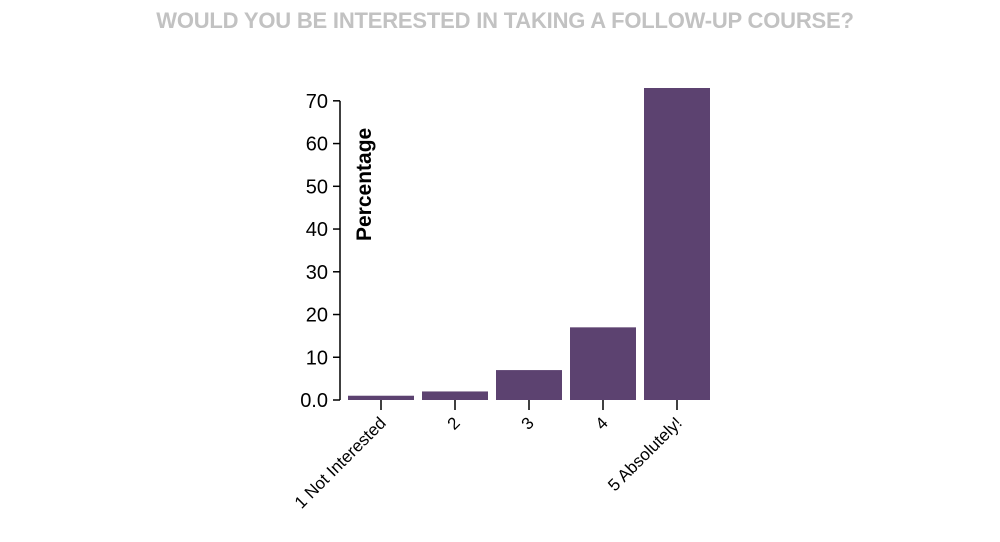  I want to click on y-tick-label: 20, so click(317, 316).